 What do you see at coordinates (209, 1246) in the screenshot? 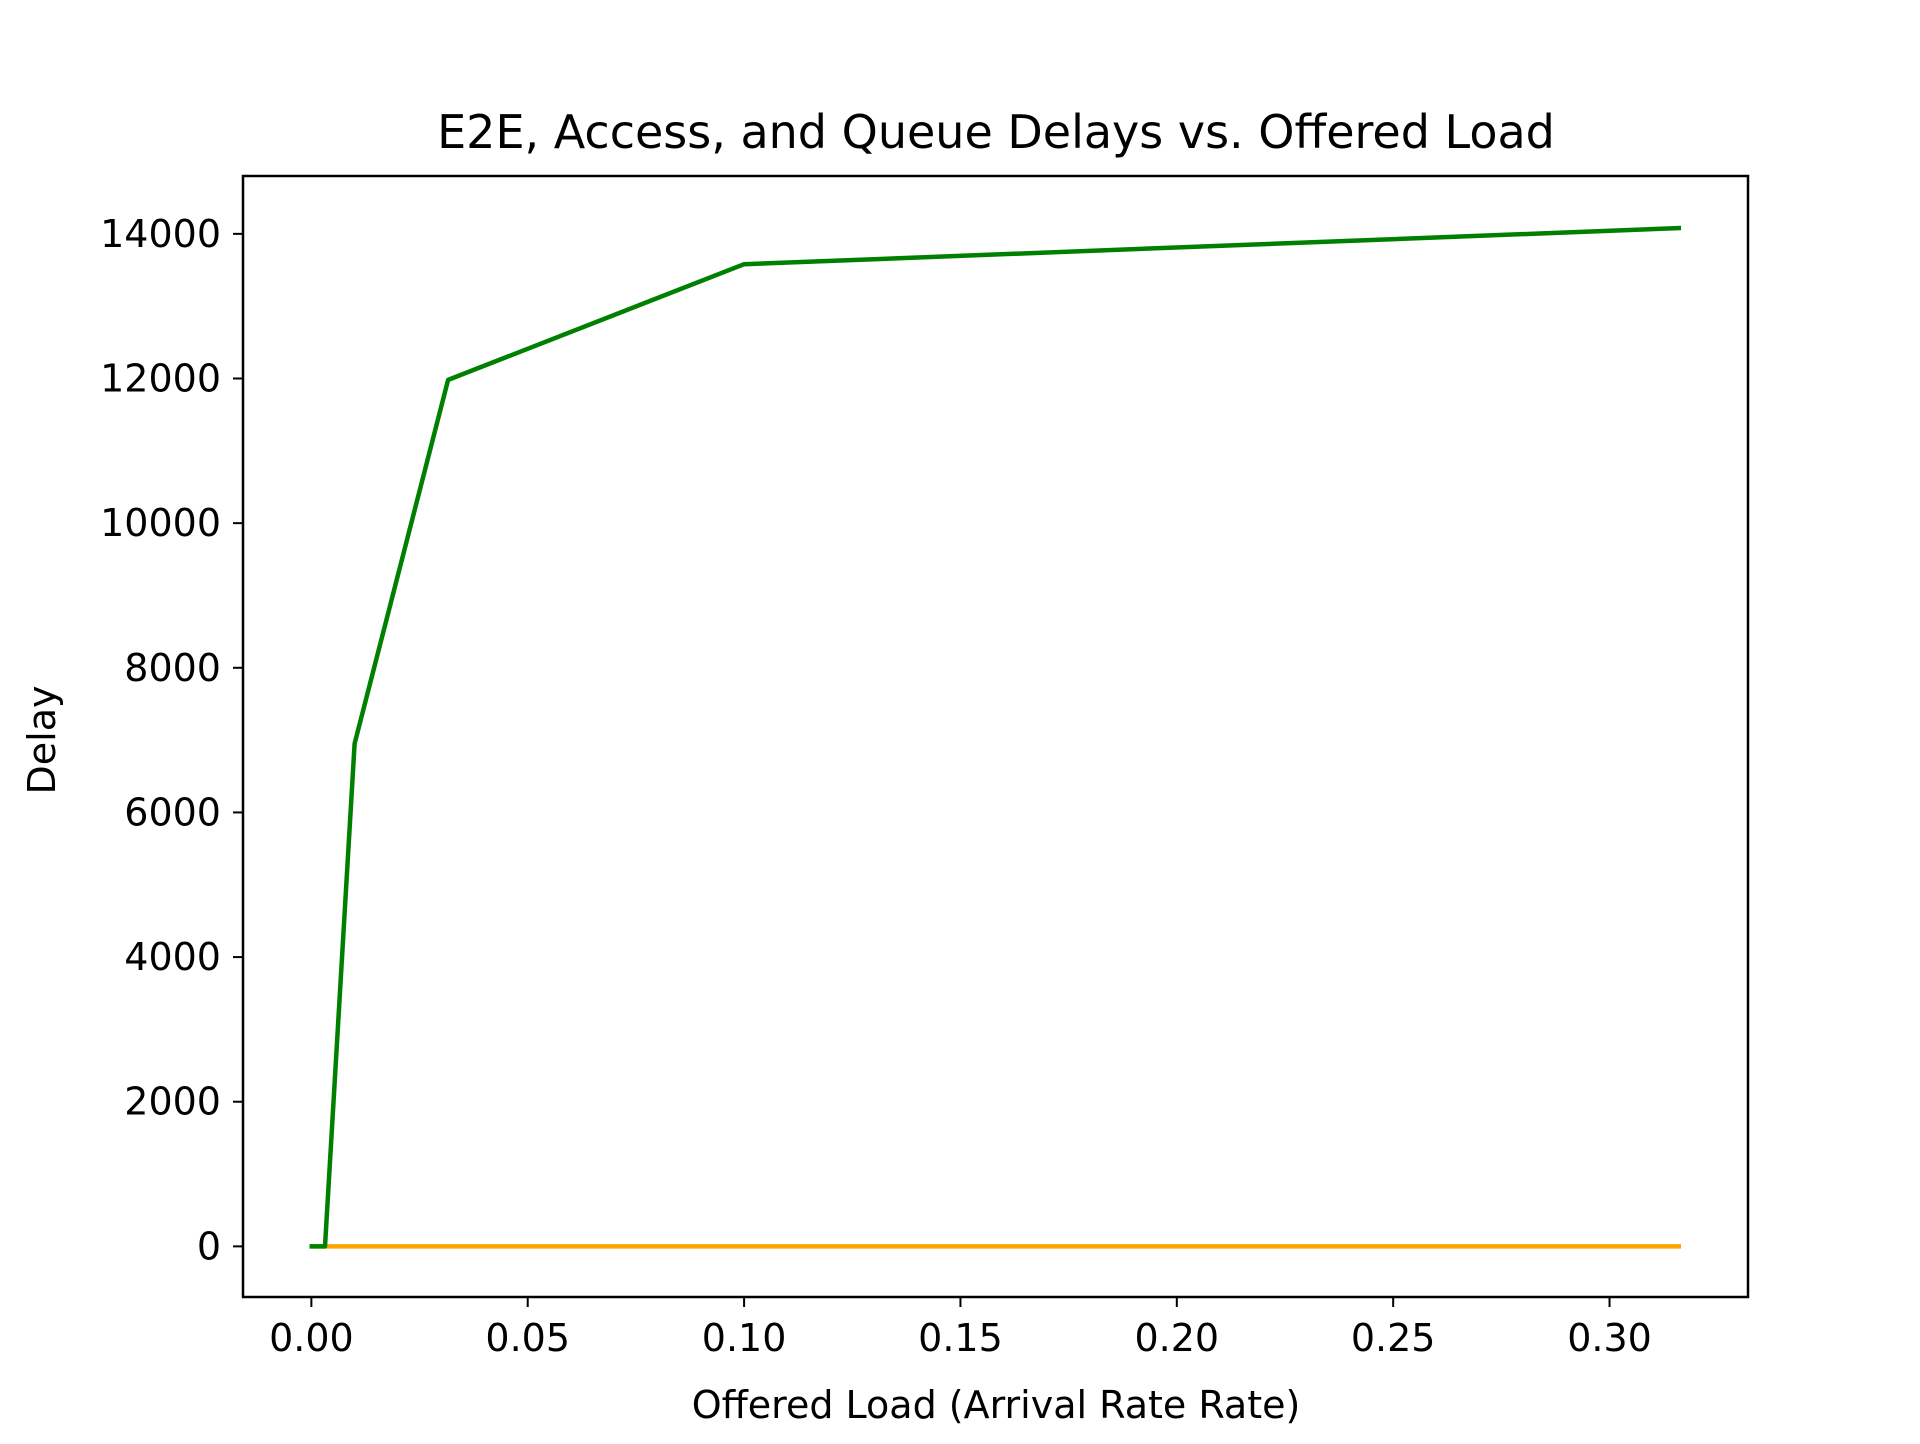
I see `y-tick-label: 0` at bounding box center [209, 1246].